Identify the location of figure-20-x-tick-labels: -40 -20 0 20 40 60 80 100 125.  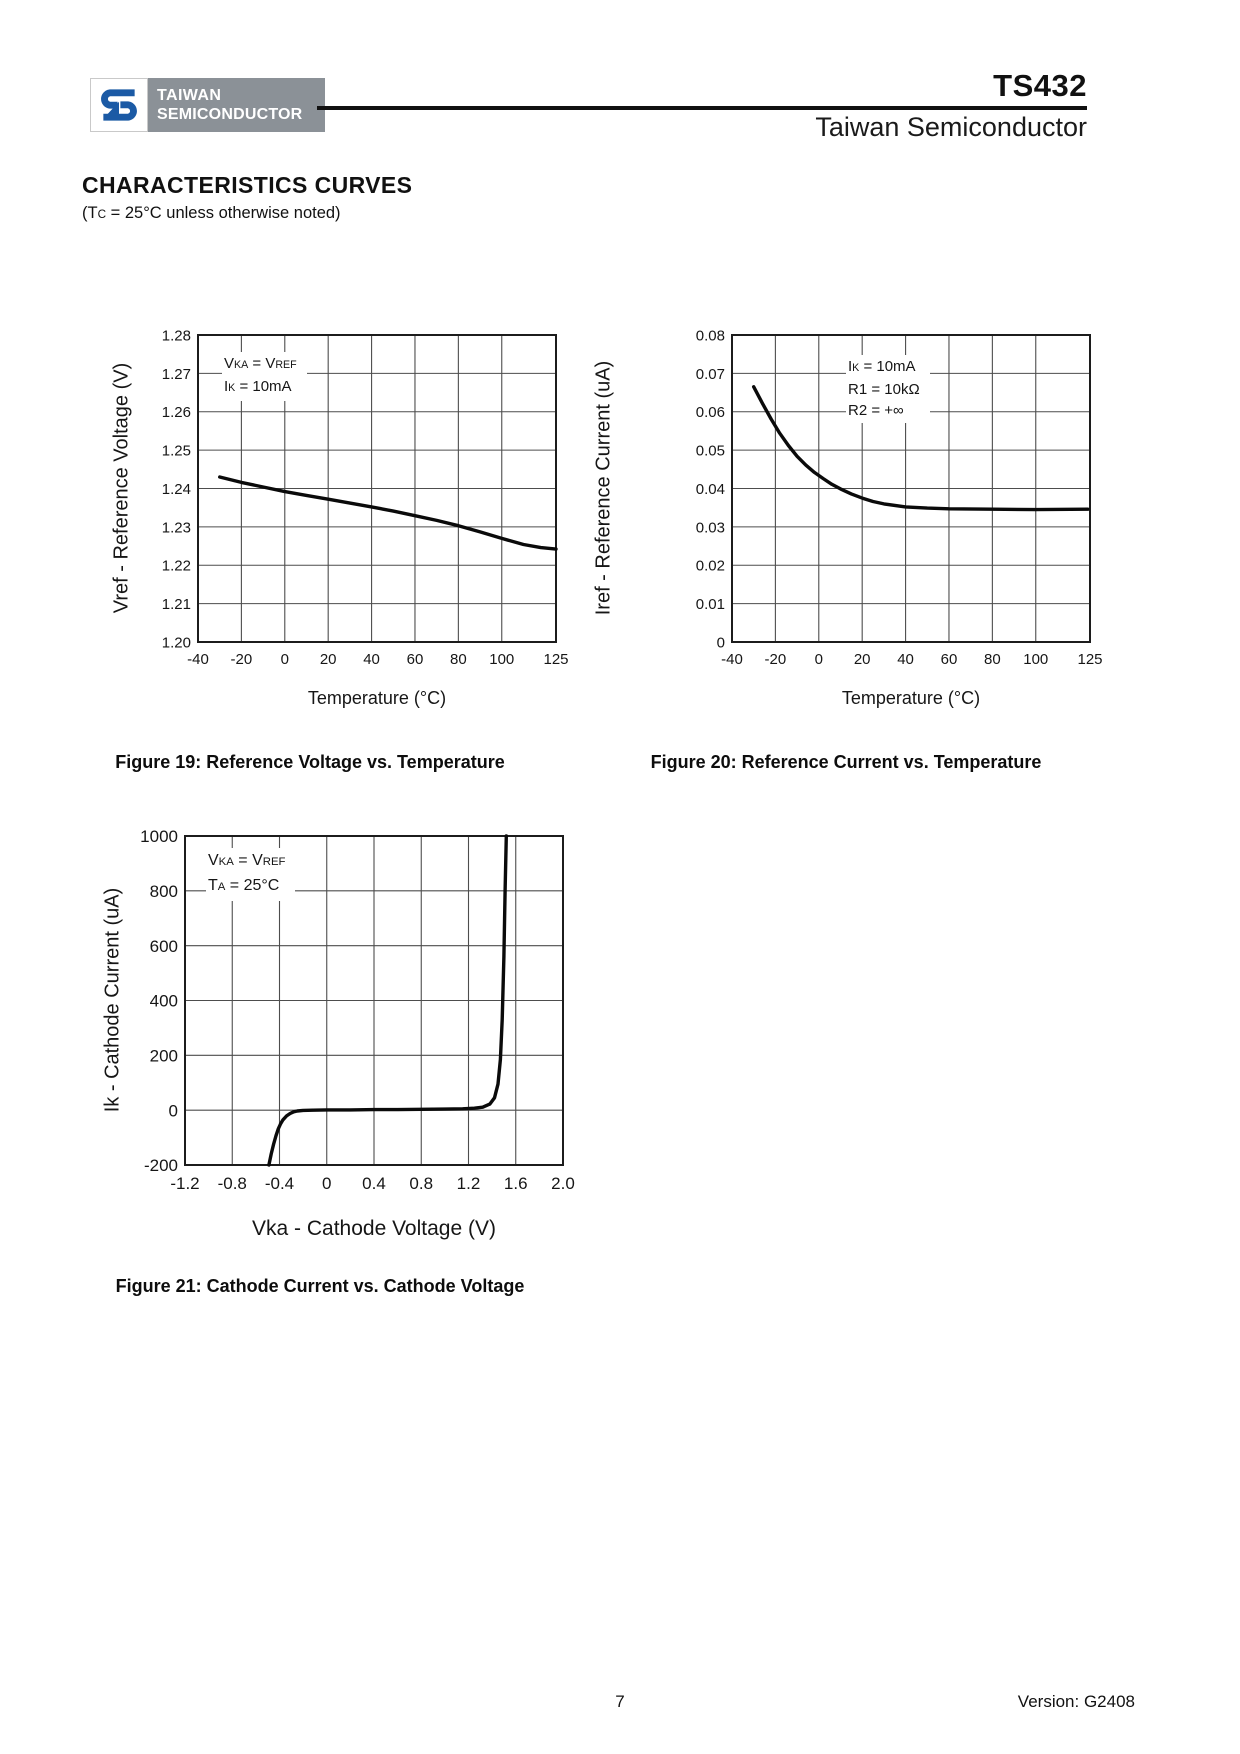
(911, 659).